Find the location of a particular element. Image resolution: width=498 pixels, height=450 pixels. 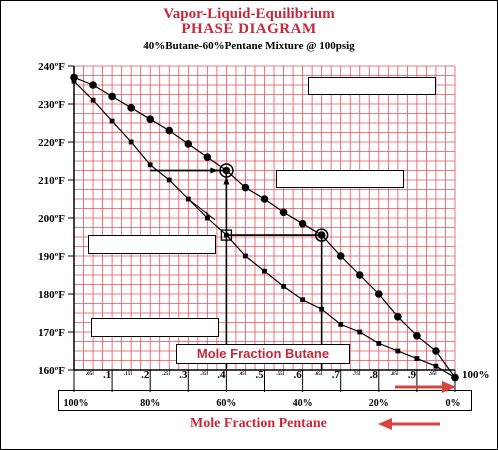

x-minor-tick-label: .45 is located at coordinates (241, 374).